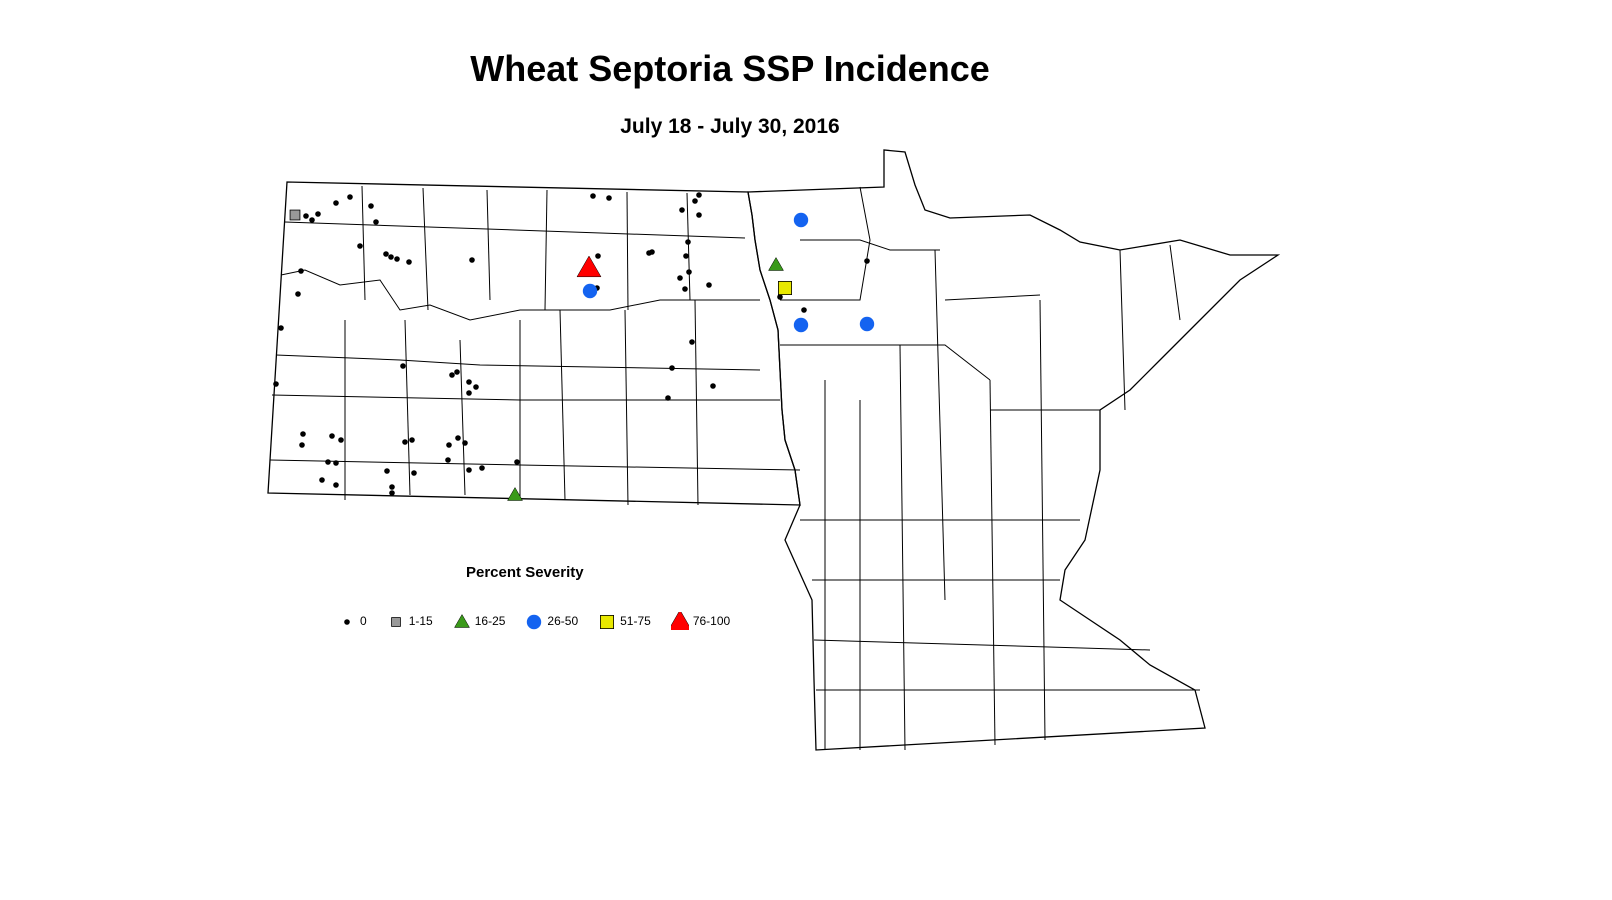 The height and width of the screenshot is (900, 1612). I want to click on circle-symbol-icon, so click(534, 622).